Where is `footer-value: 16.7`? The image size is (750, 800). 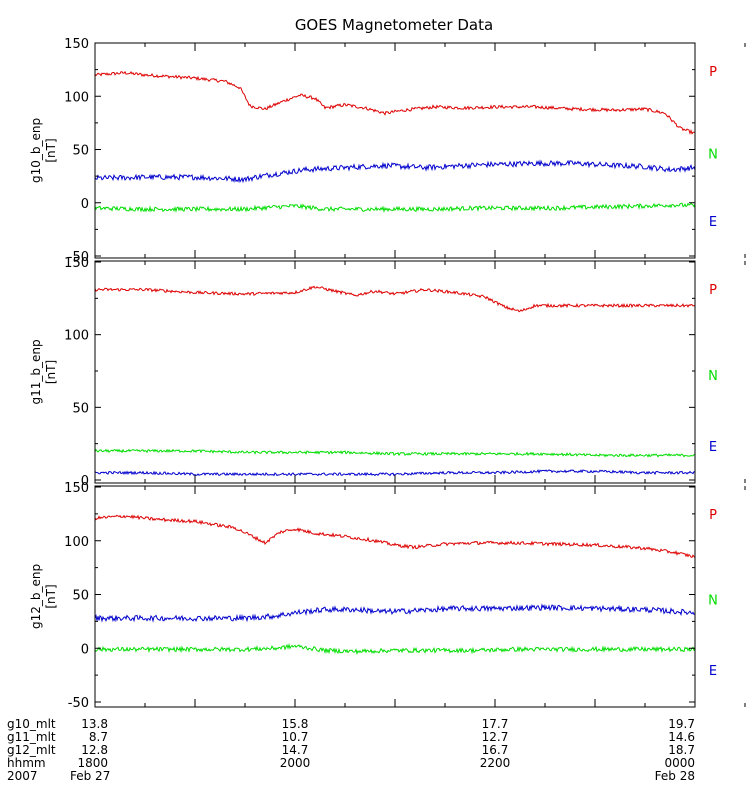
footer-value: 16.7 is located at coordinates (495, 750).